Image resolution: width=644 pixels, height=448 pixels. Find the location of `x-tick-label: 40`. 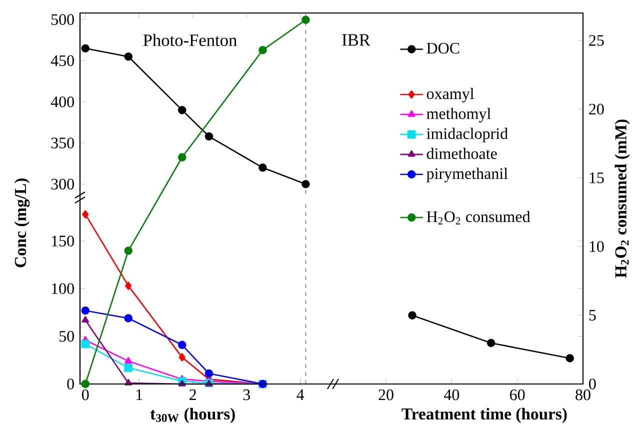

x-tick-label: 40 is located at coordinates (452, 394).